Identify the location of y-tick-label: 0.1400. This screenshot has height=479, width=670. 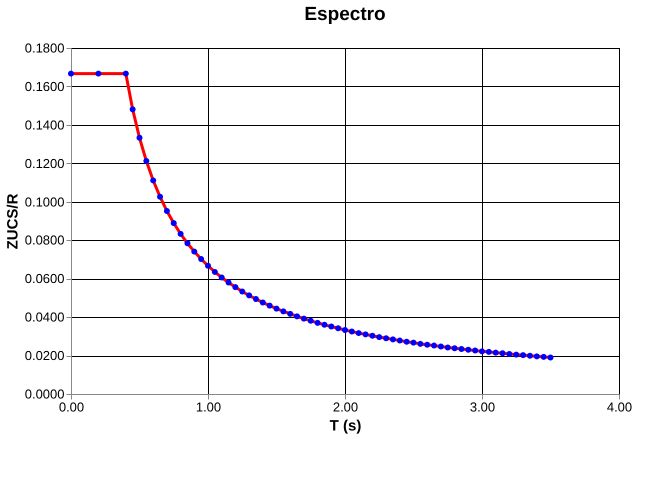
(44, 124).